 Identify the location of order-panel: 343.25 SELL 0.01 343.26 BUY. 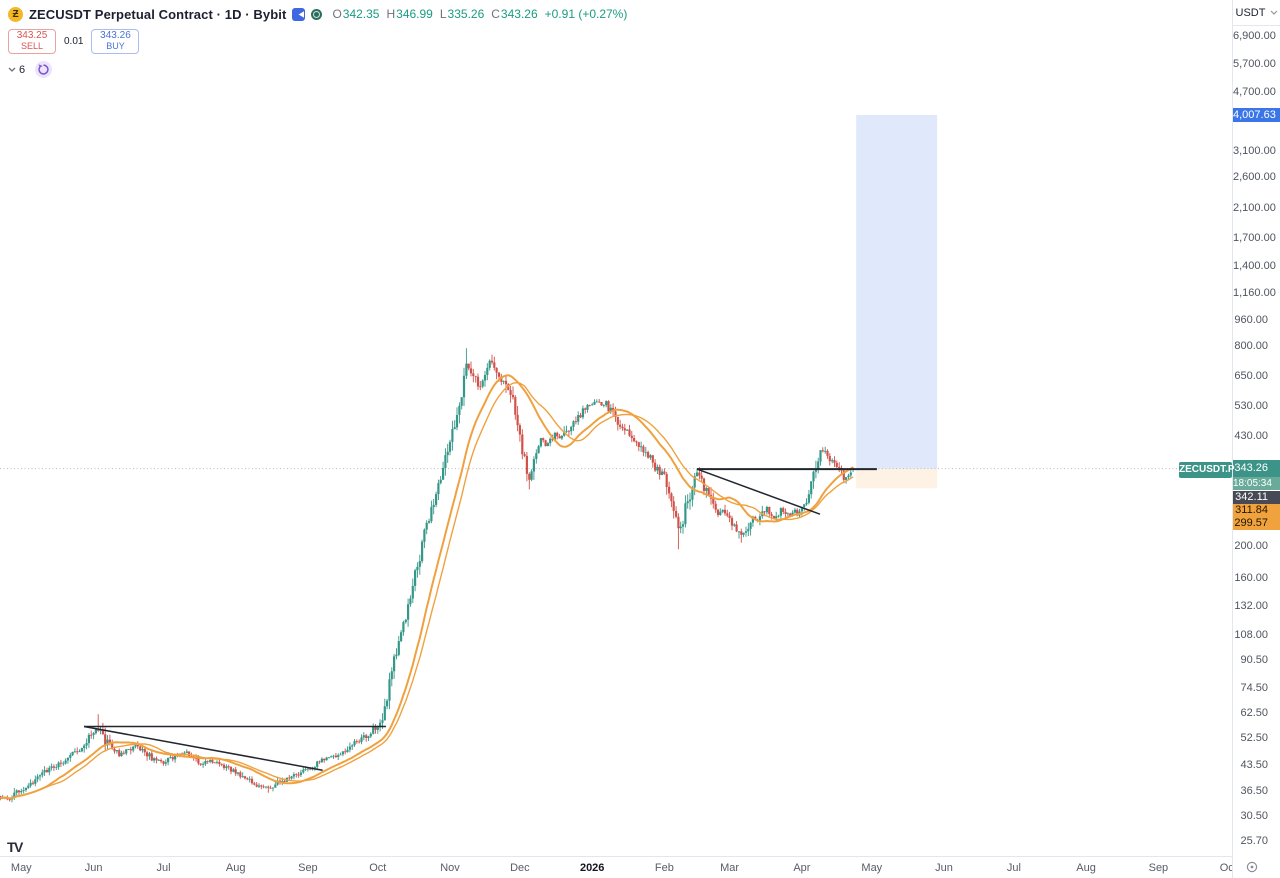
(314, 41).